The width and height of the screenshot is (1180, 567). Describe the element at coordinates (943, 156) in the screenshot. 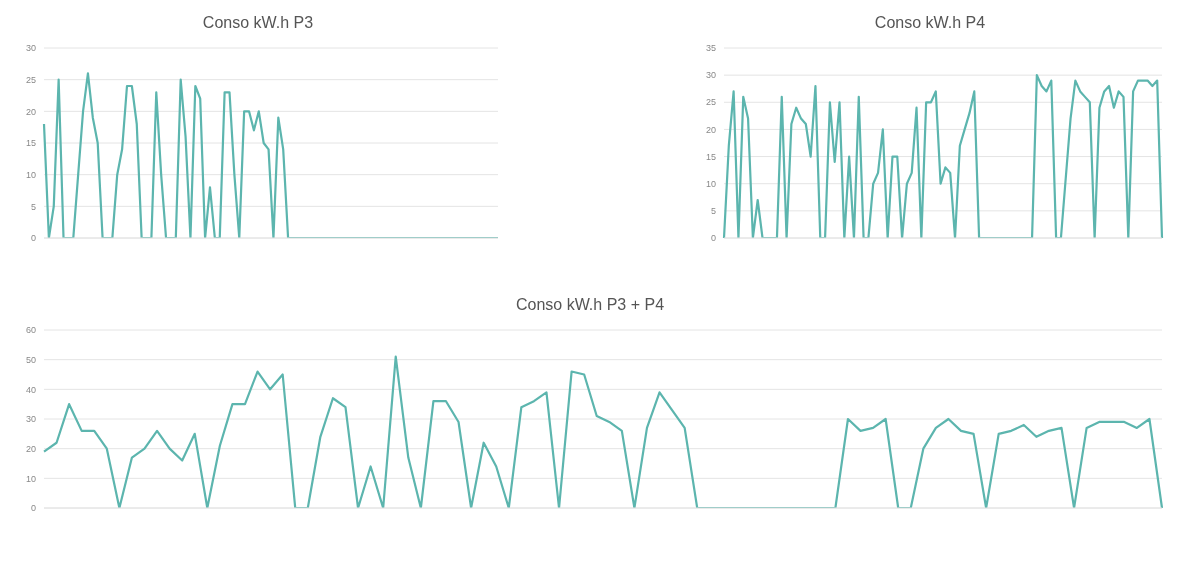

I see `line-series` at that location.